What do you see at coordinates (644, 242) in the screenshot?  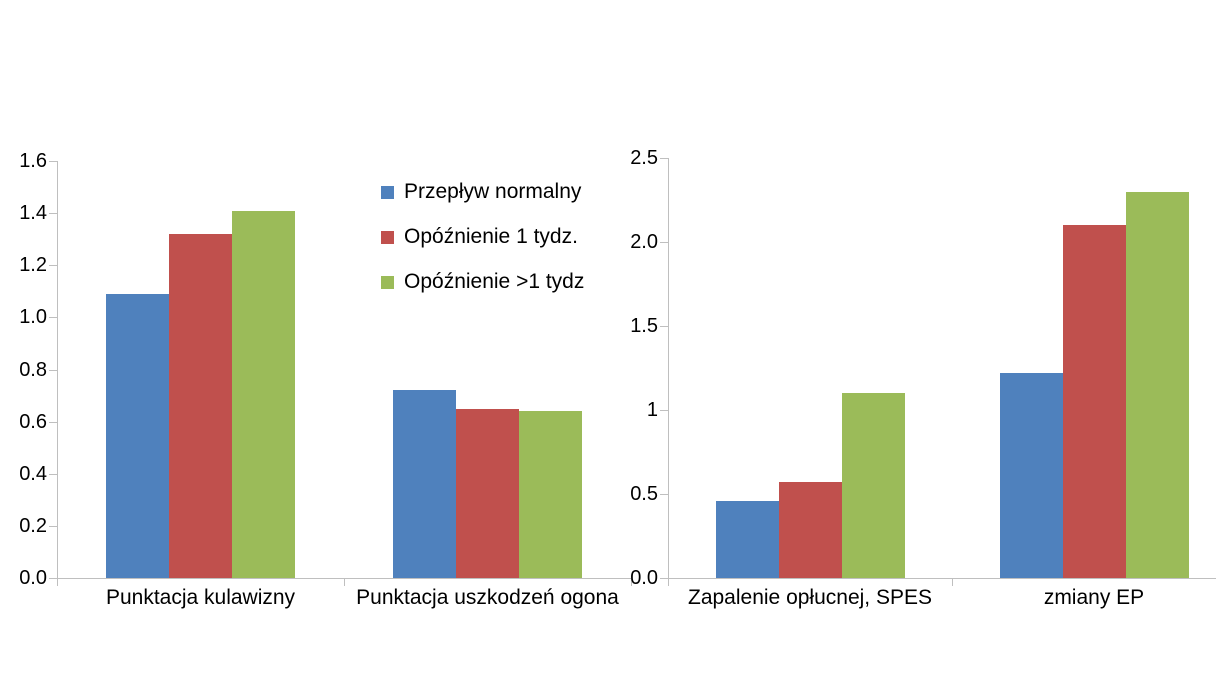 I see `y-tick-label: 2.0` at bounding box center [644, 242].